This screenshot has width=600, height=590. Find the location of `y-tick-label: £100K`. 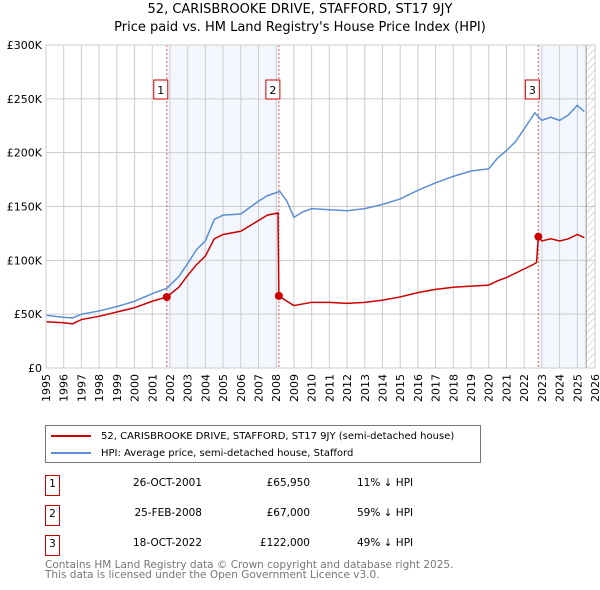

y-tick-label: £100K is located at coordinates (25, 260).